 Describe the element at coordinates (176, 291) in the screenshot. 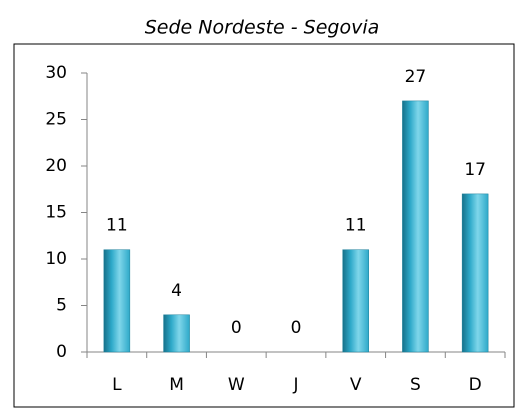

I see `data-label: 4` at that location.